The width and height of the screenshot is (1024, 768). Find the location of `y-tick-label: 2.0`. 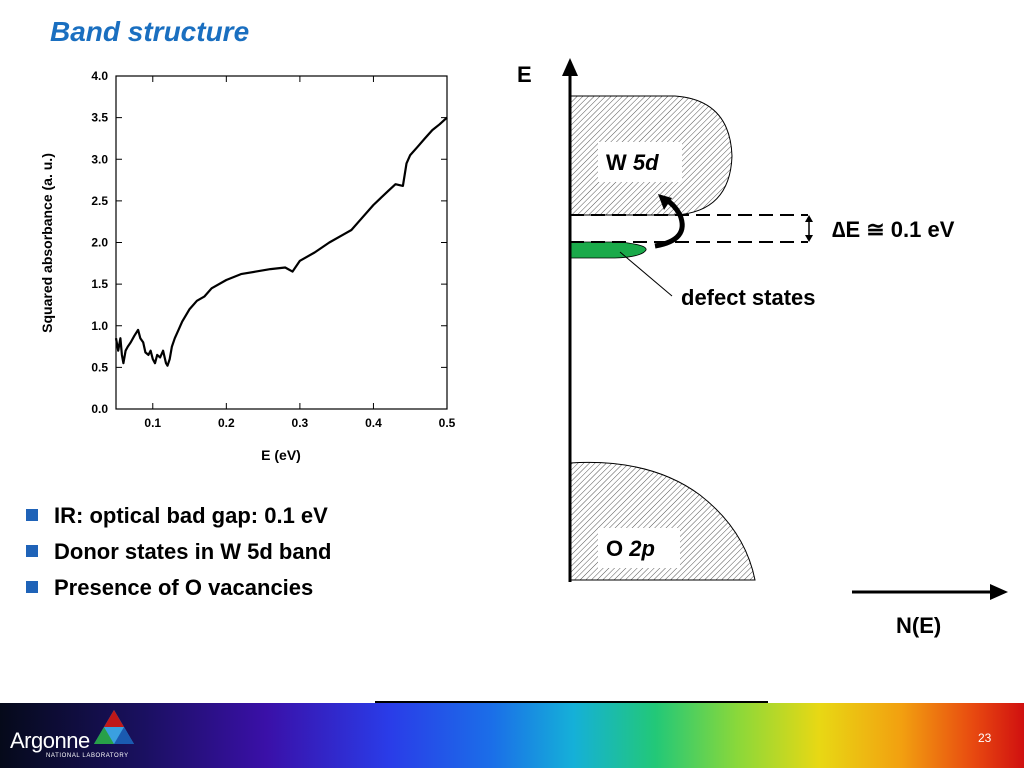

y-tick-label: 2.0 is located at coordinates (99, 243).